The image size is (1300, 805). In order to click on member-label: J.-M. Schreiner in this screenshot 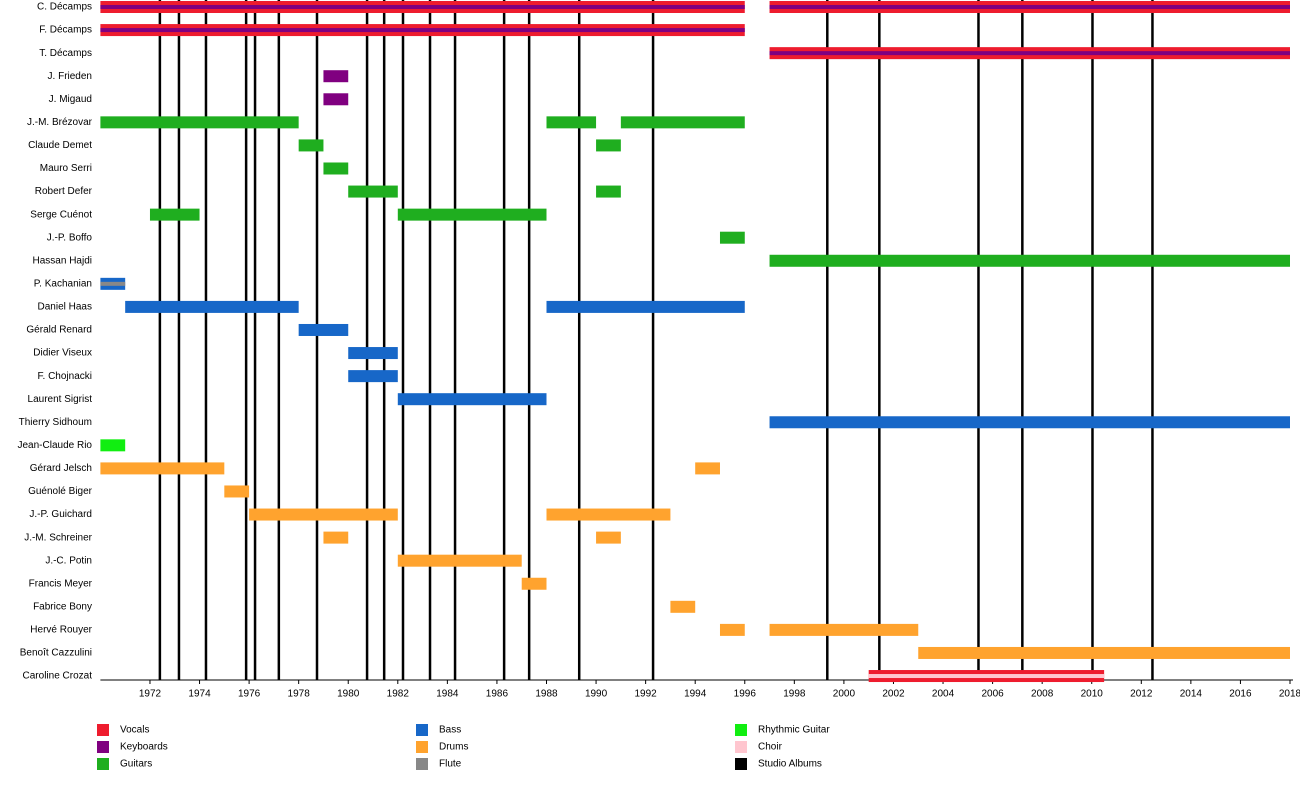, I will do `click(58, 537)`.